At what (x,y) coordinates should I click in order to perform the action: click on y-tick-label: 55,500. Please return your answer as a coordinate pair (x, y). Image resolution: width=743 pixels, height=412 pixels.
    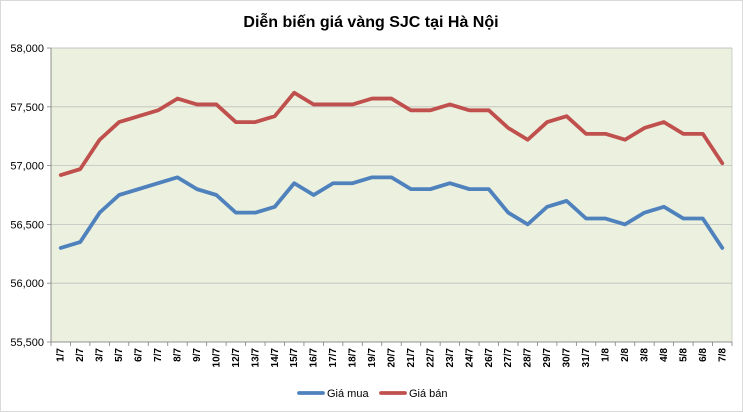
    Looking at the image, I should click on (27, 343).